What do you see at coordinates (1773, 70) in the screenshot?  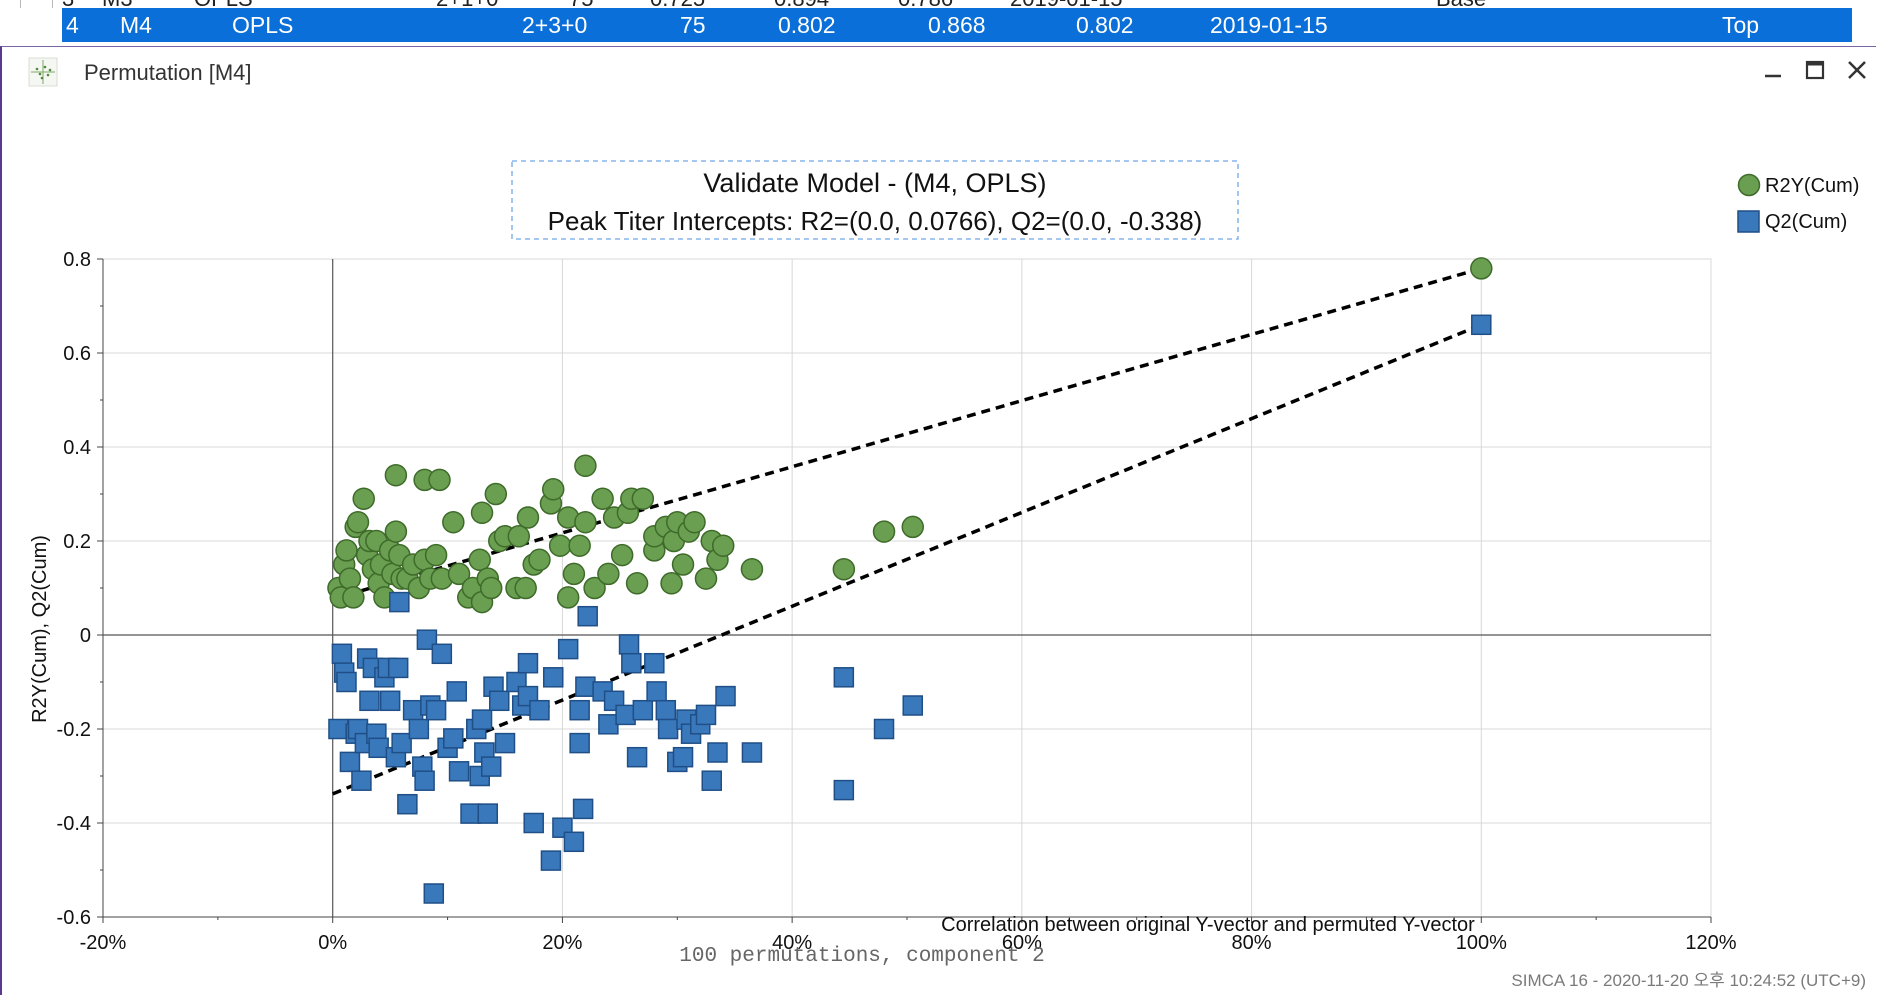 I see `minimize-button` at bounding box center [1773, 70].